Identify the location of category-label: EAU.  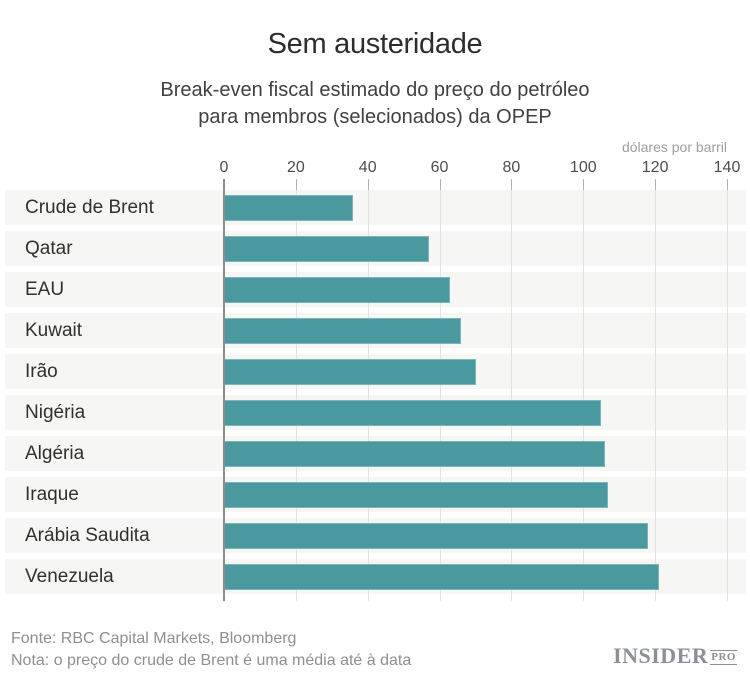
(45, 289).